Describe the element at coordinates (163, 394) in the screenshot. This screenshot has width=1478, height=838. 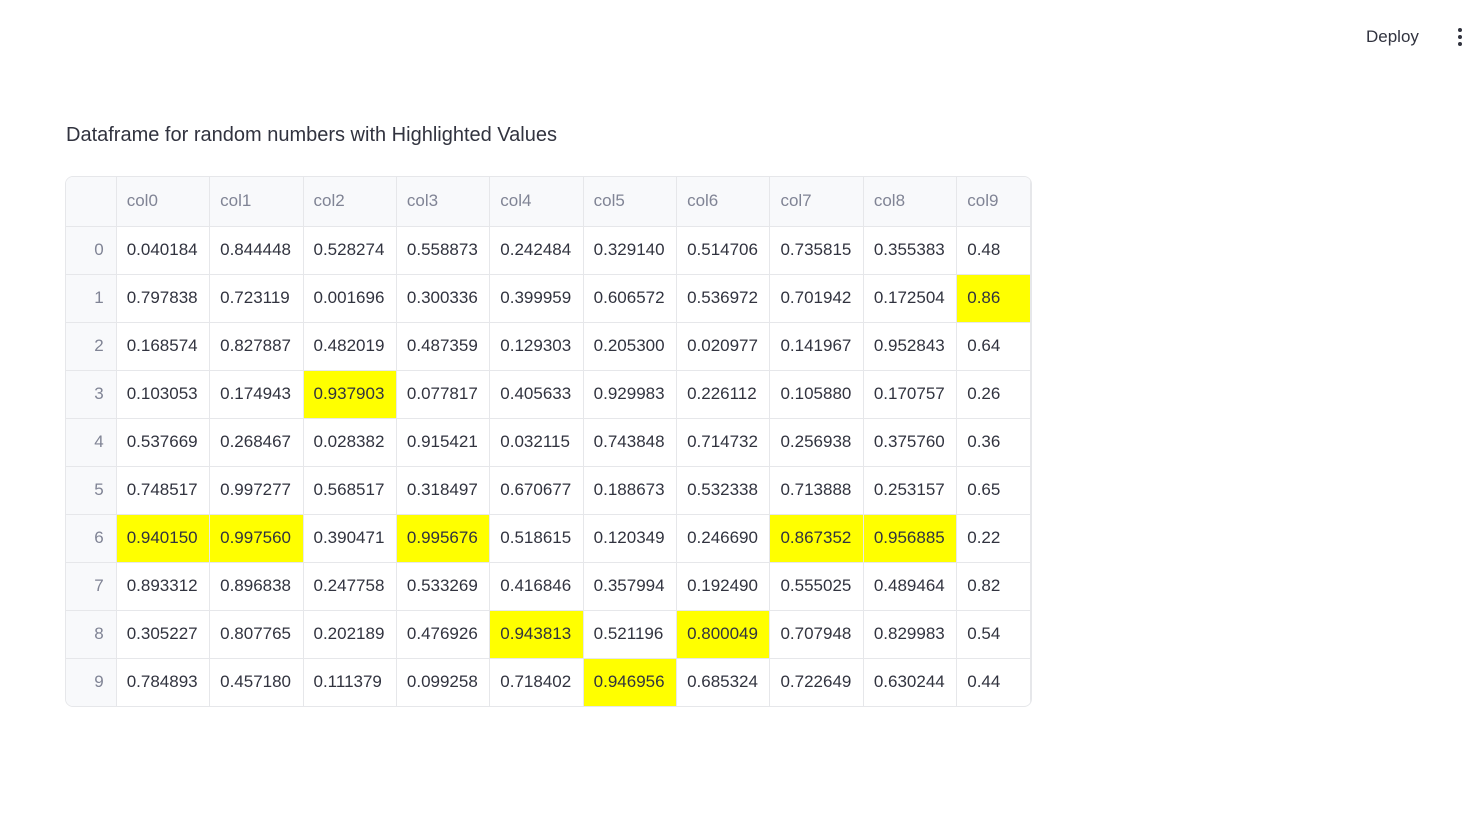
I see `table-cell: 0.103053` at that location.